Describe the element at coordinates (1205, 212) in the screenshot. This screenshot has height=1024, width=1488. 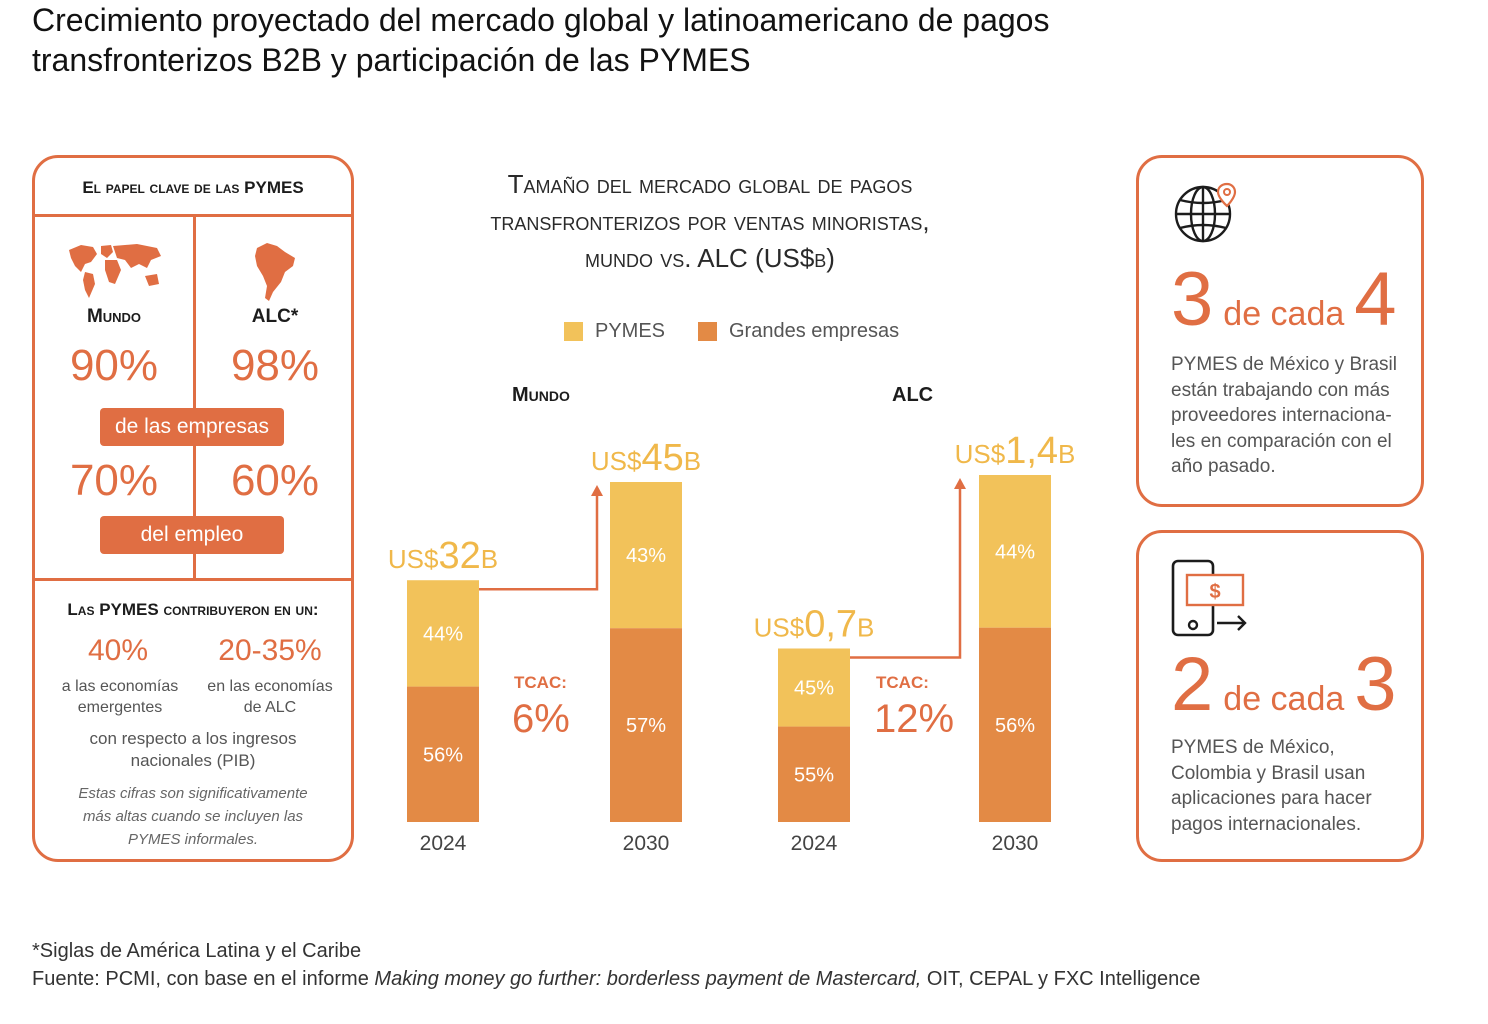
I see `globe-location-icon` at that location.